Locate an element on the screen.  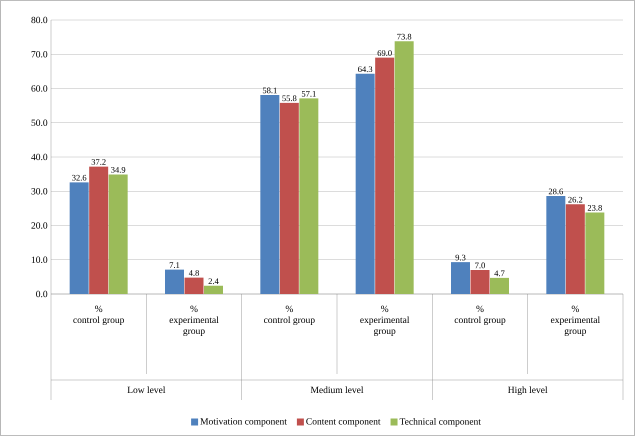
y-tick-label: 80.0 is located at coordinates (39, 20).